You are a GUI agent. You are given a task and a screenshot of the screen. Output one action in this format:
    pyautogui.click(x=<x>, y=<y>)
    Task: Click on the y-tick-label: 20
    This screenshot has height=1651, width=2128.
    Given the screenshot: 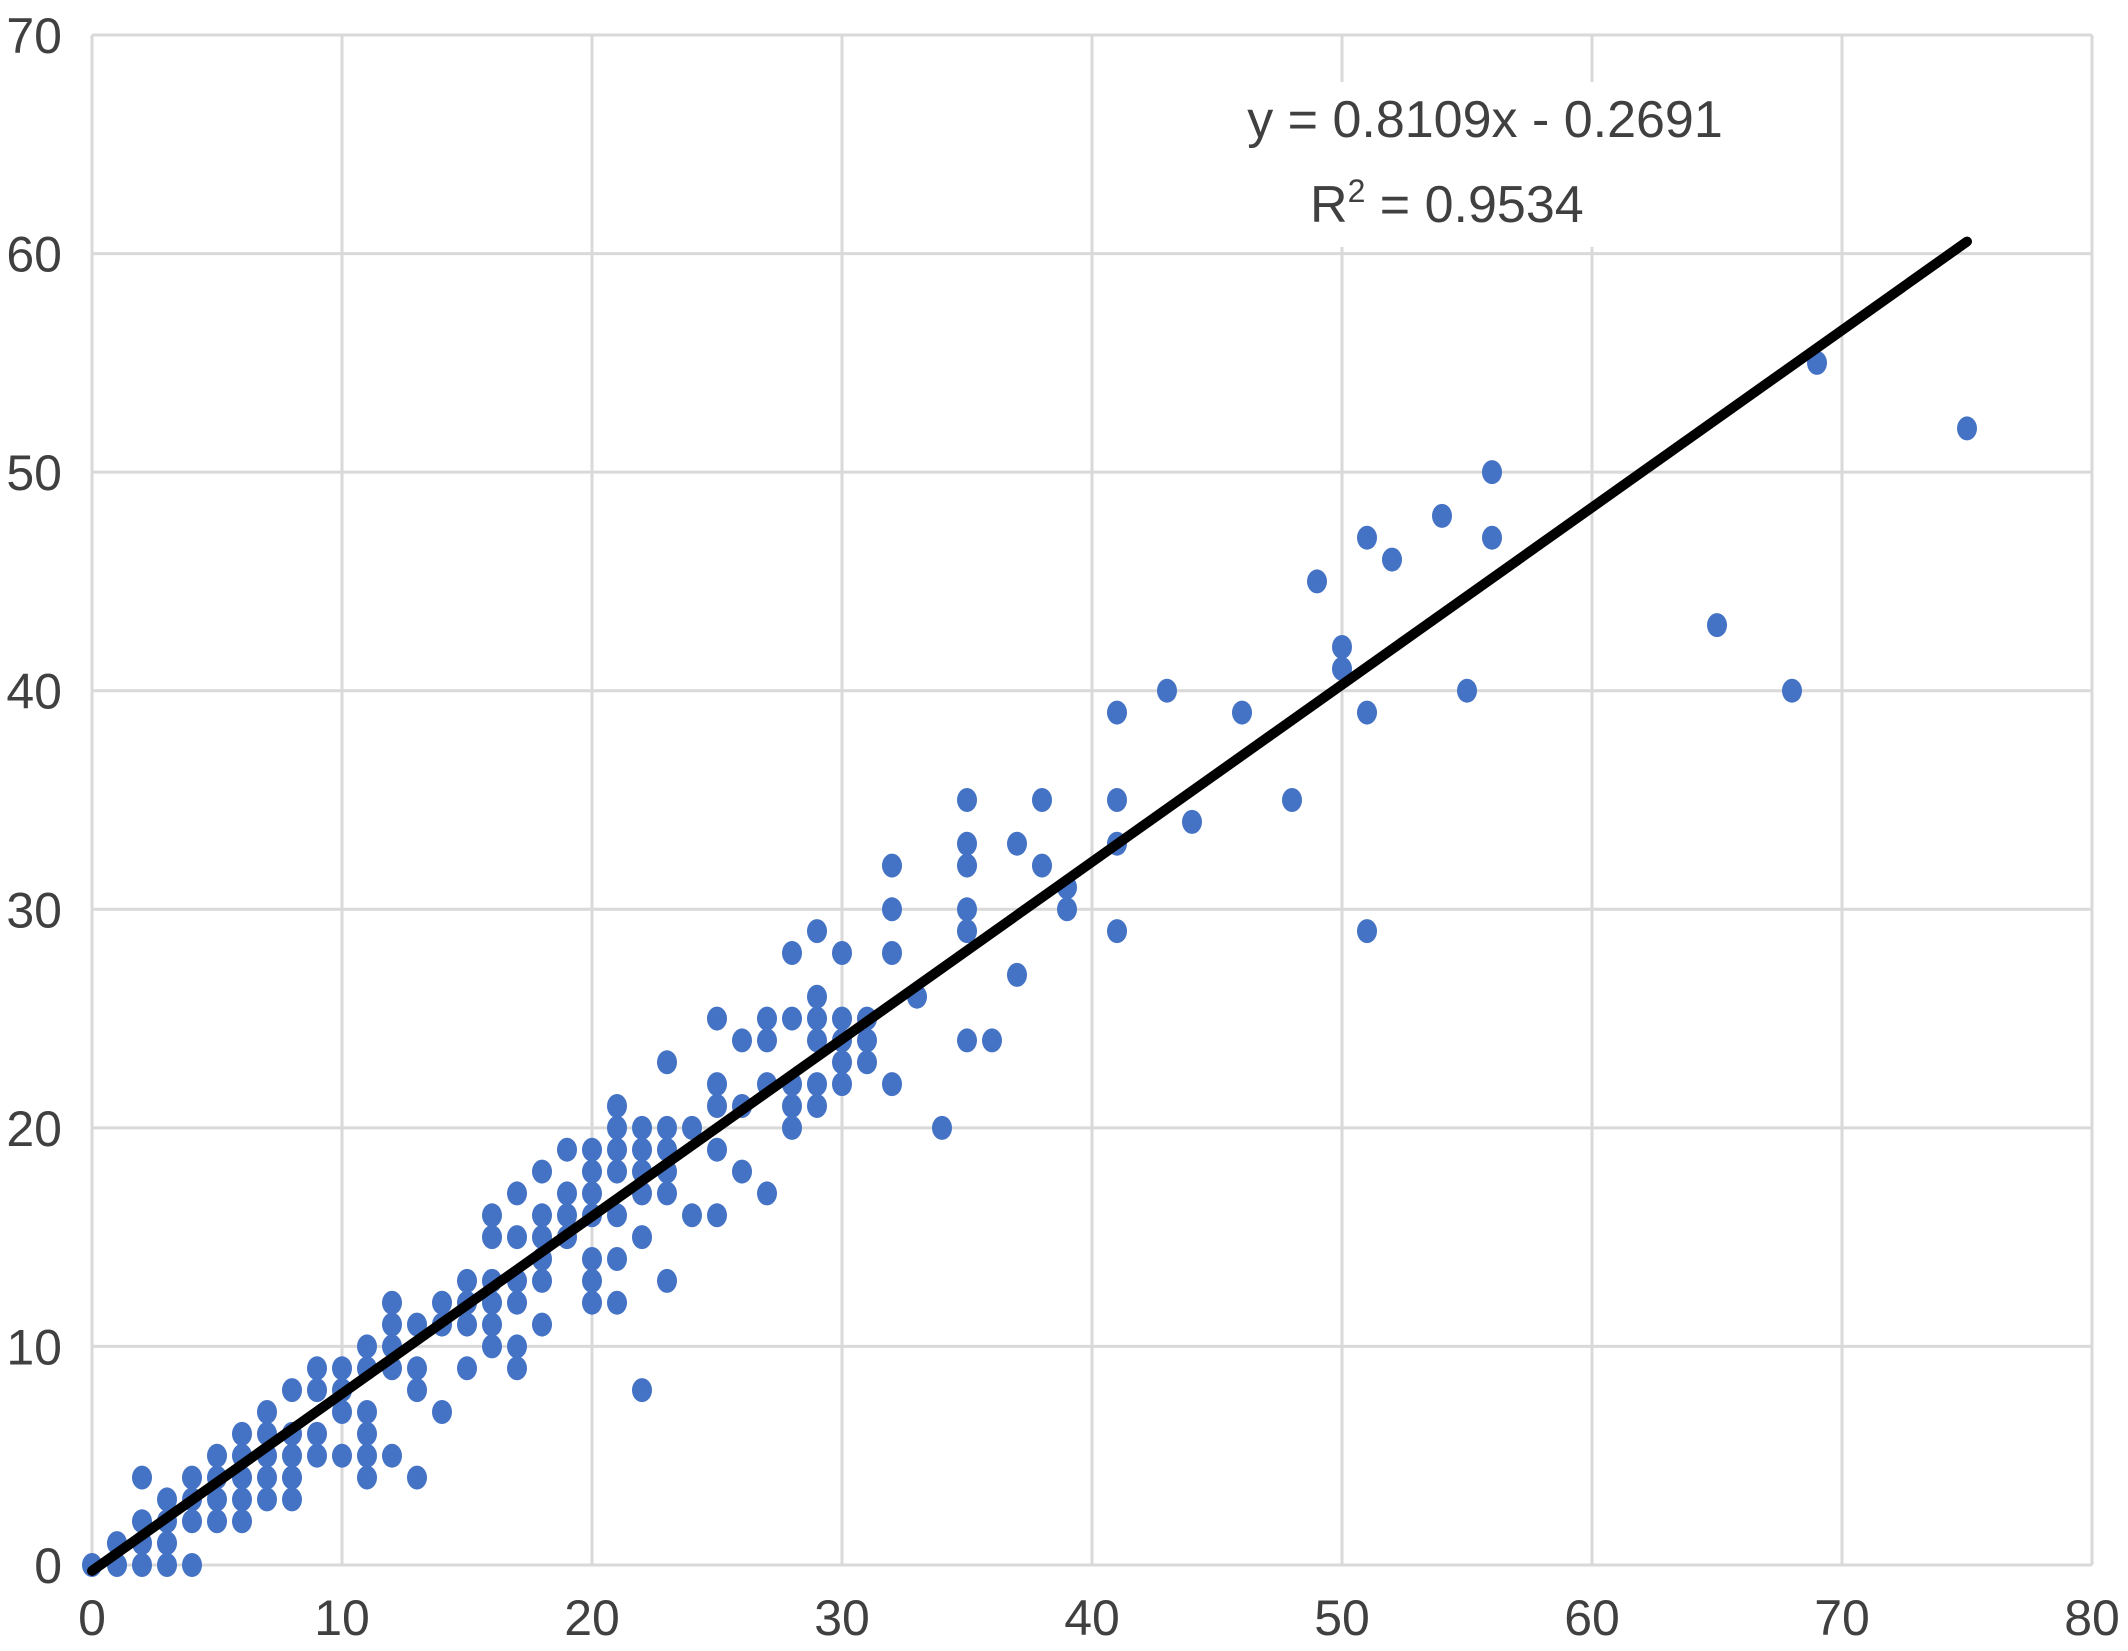 What is the action you would take?
    pyautogui.click(x=34, y=1129)
    